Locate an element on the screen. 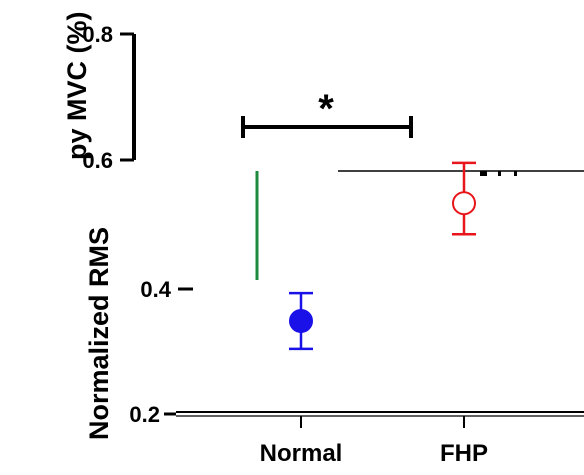 This screenshot has width=584, height=475. y-tick-label-0: 0.2 is located at coordinates (144, 414).